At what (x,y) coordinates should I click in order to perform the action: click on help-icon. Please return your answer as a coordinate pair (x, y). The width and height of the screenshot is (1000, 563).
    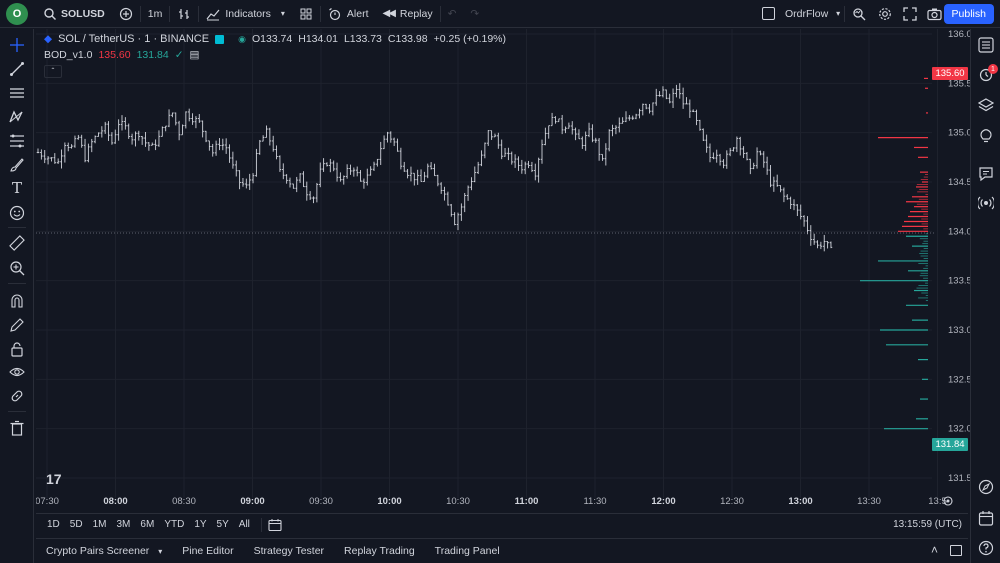
    Looking at the image, I should click on (986, 548).